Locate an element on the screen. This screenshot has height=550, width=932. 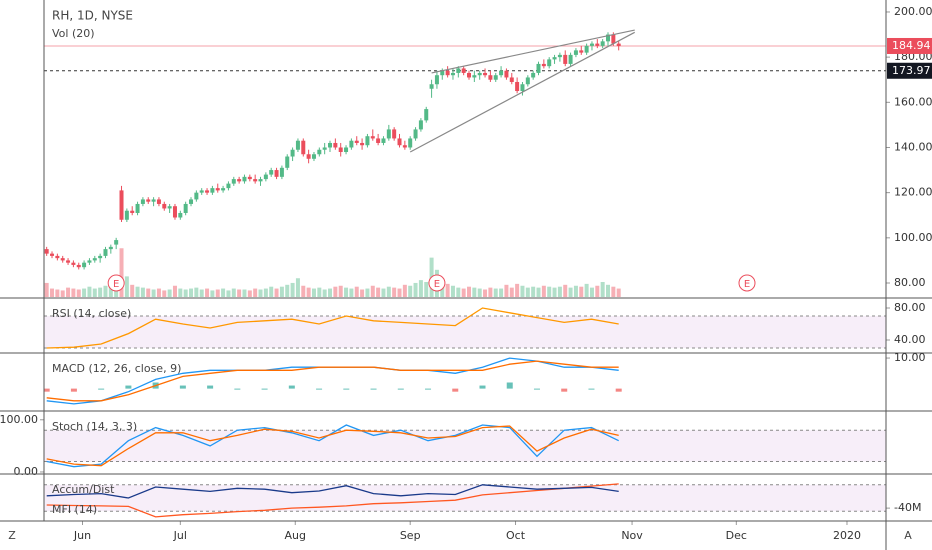
corner-button: Z is located at coordinates (12, 535).